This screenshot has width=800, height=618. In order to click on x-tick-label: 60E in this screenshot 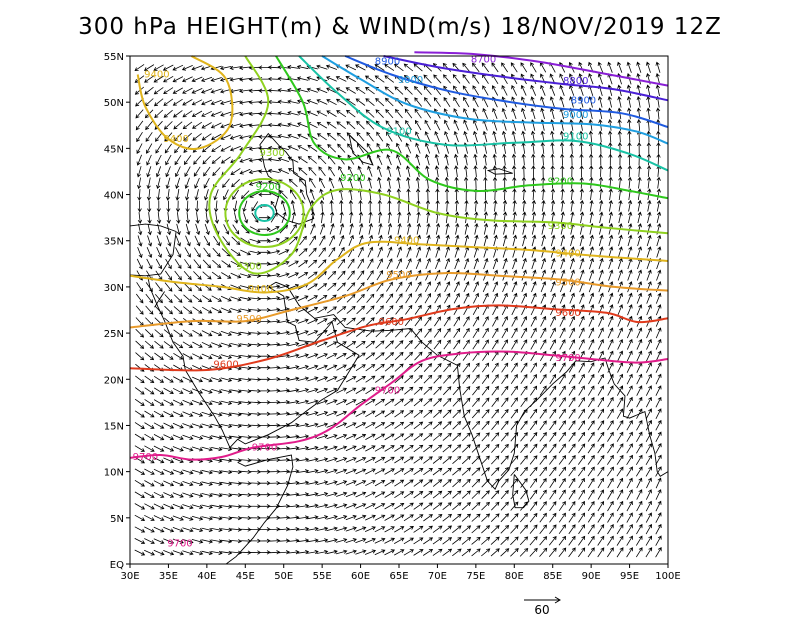, I will do `click(360, 576)`.